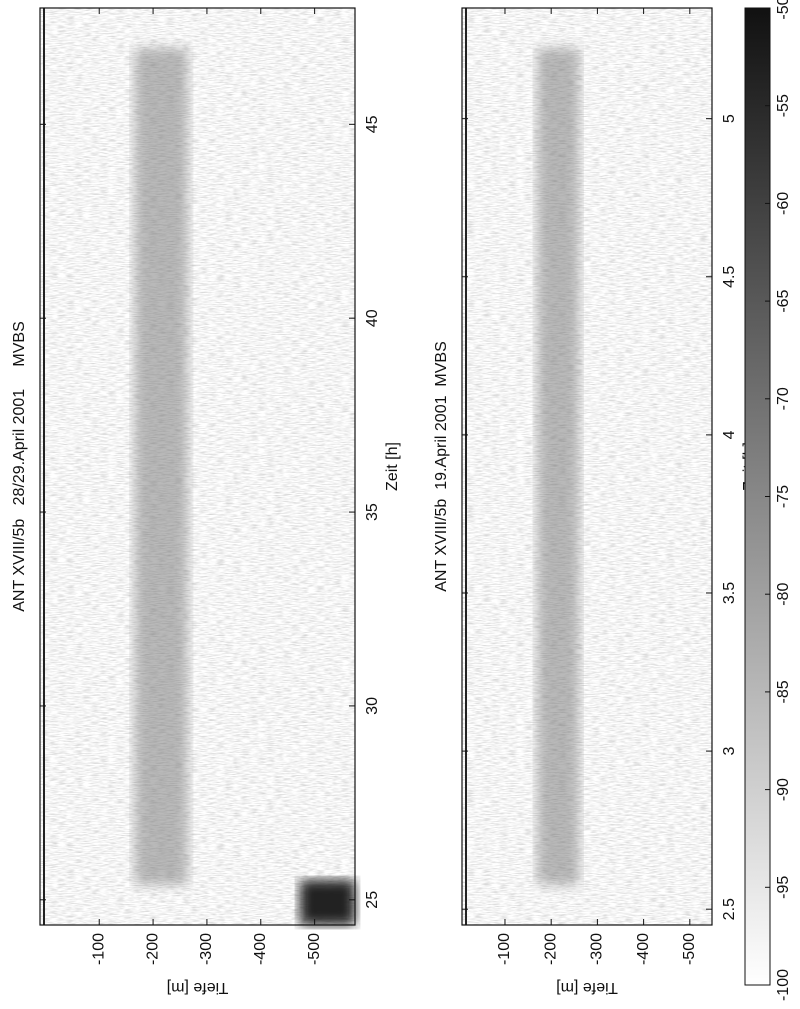 The height and width of the screenshot is (1009, 800). What do you see at coordinates (783, 887) in the screenshot?
I see `colorbar-tick-label: -95` at bounding box center [783, 887].